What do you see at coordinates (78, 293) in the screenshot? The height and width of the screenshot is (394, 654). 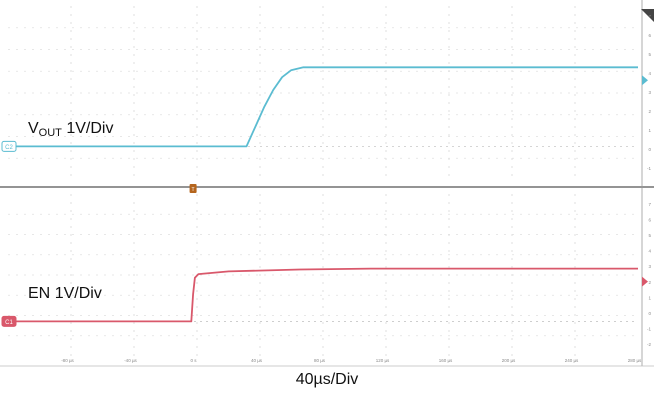 I see `en-label-scale: 1V/Div` at bounding box center [78, 293].